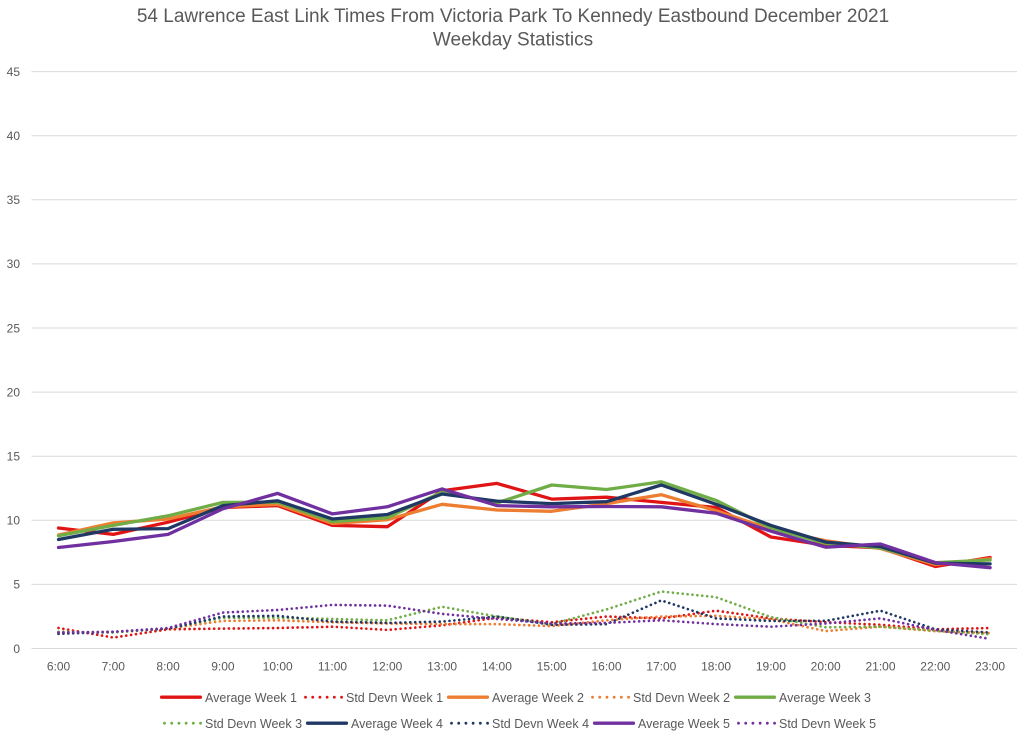 This screenshot has width=1024, height=737. What do you see at coordinates (251, 698) in the screenshot?
I see `svg-text: Average Week 1` at bounding box center [251, 698].